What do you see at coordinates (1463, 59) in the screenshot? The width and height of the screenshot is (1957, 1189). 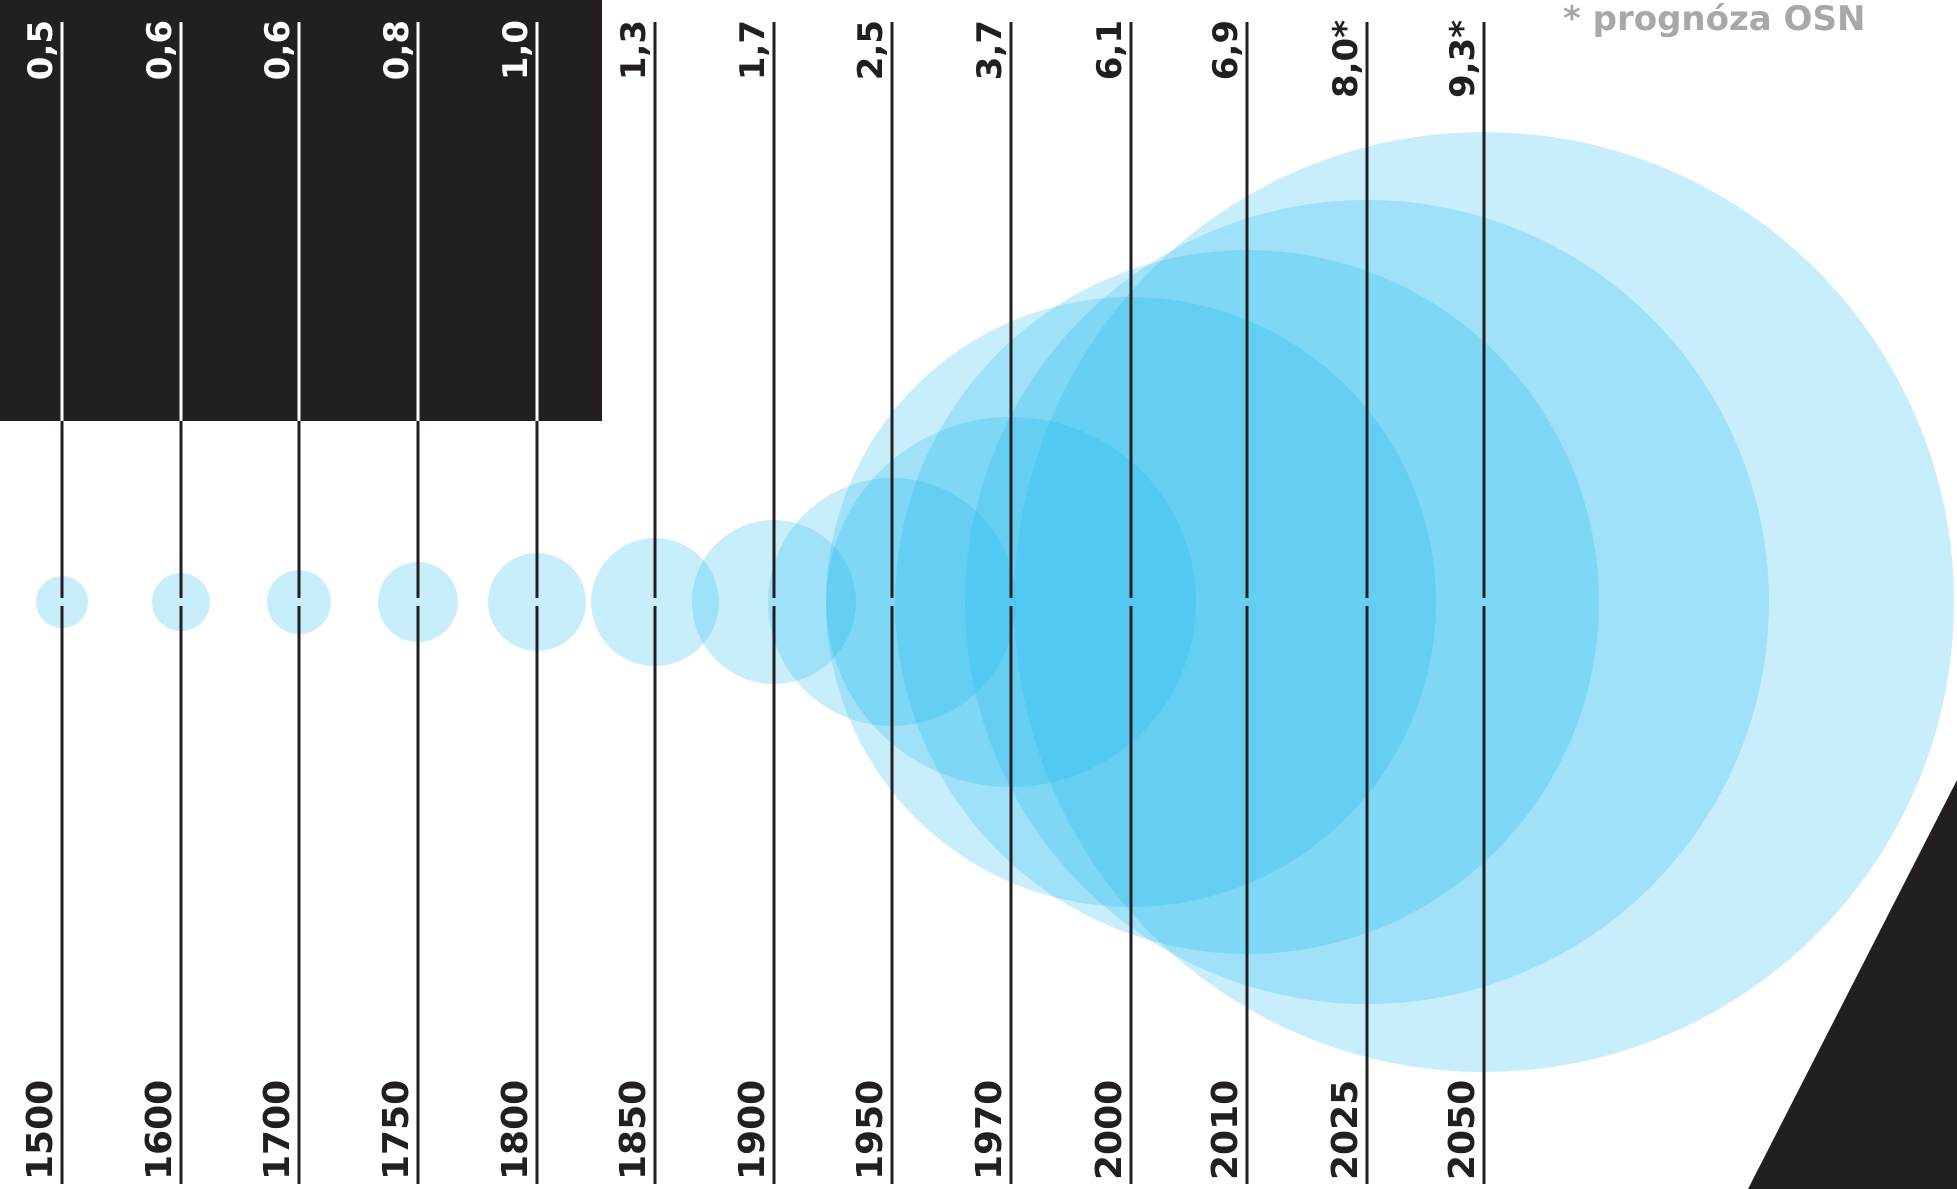 I see `value-label-2050: 9,3*` at bounding box center [1463, 59].